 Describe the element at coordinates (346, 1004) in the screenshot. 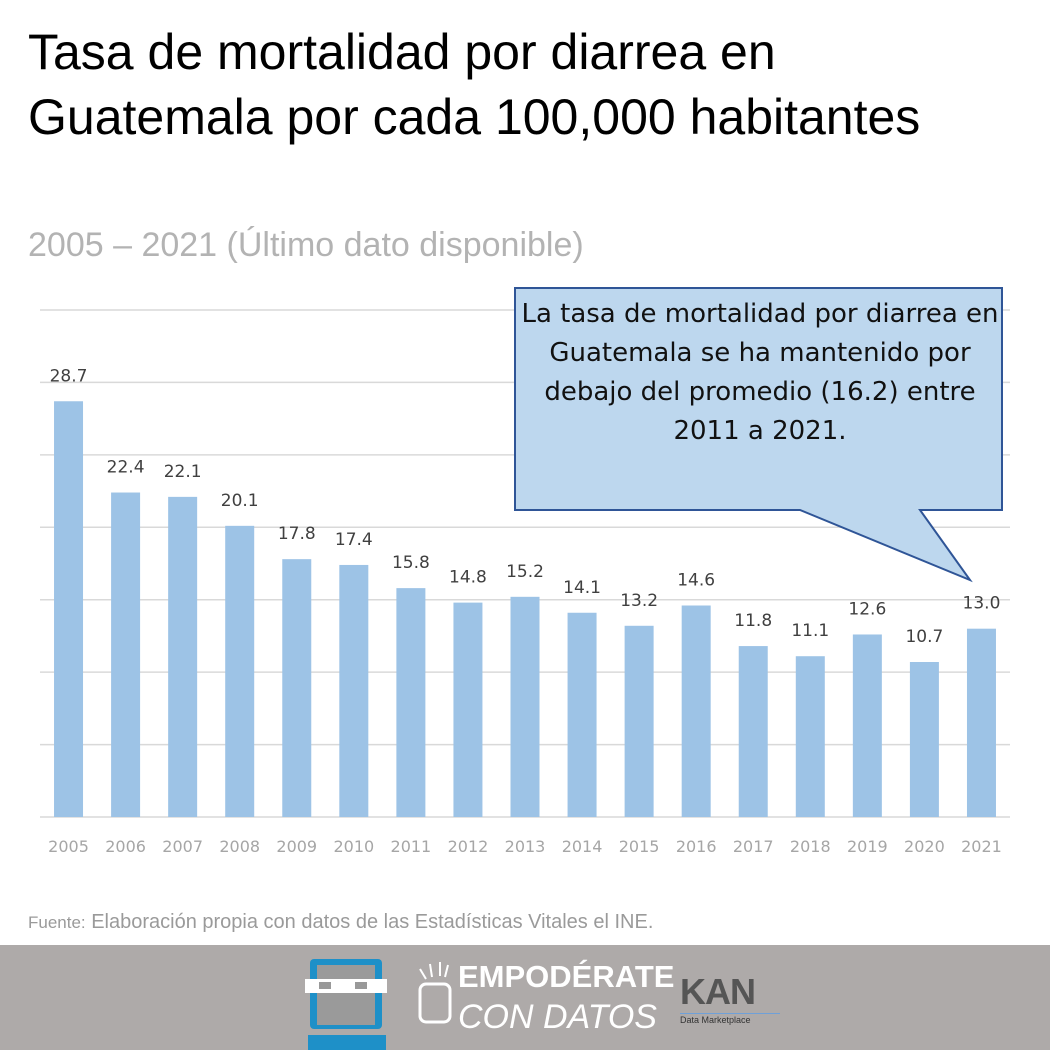

I see `robot-mascot-icon` at that location.